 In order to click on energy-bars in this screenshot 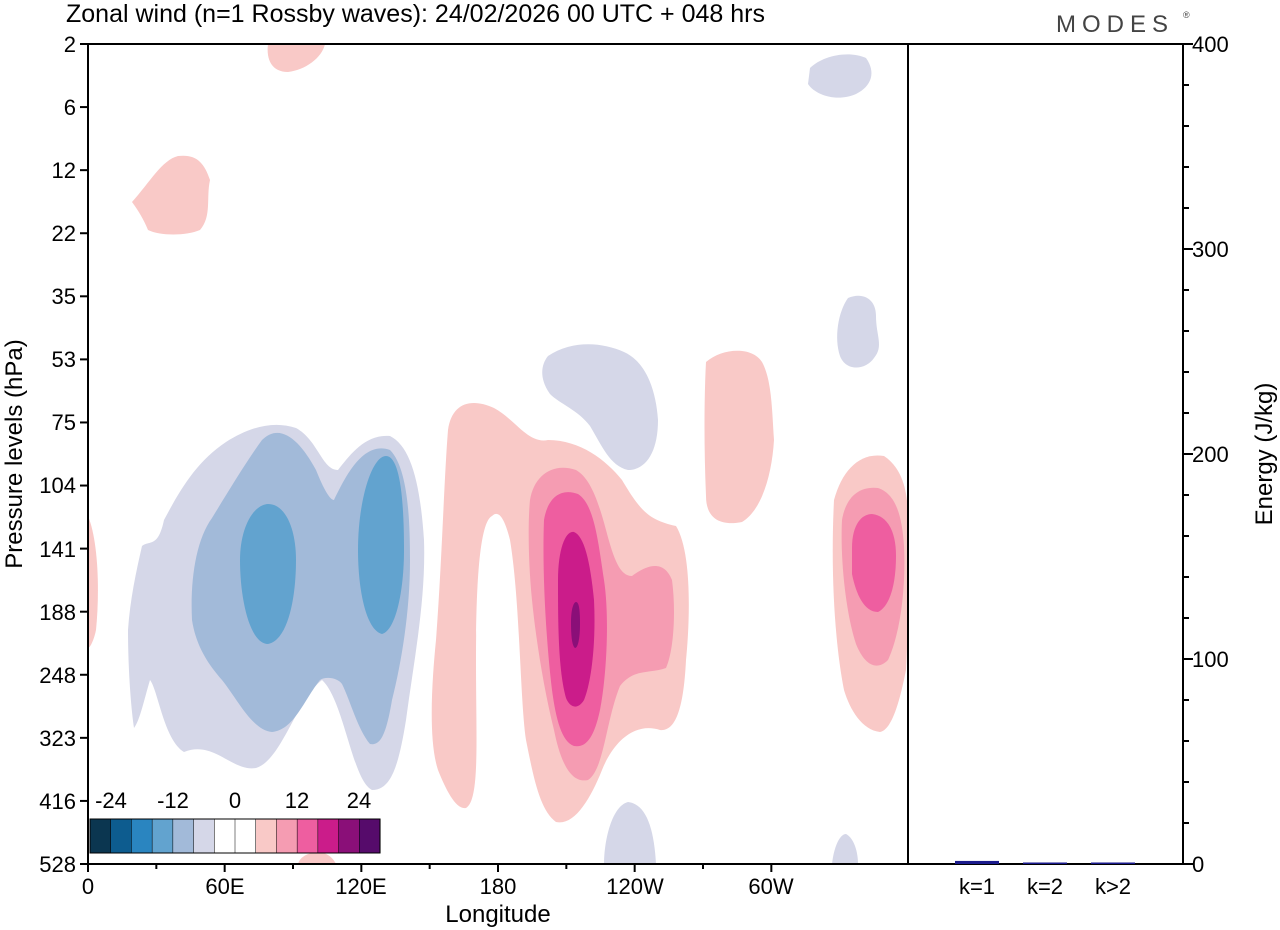, I will do `click(1045, 862)`.